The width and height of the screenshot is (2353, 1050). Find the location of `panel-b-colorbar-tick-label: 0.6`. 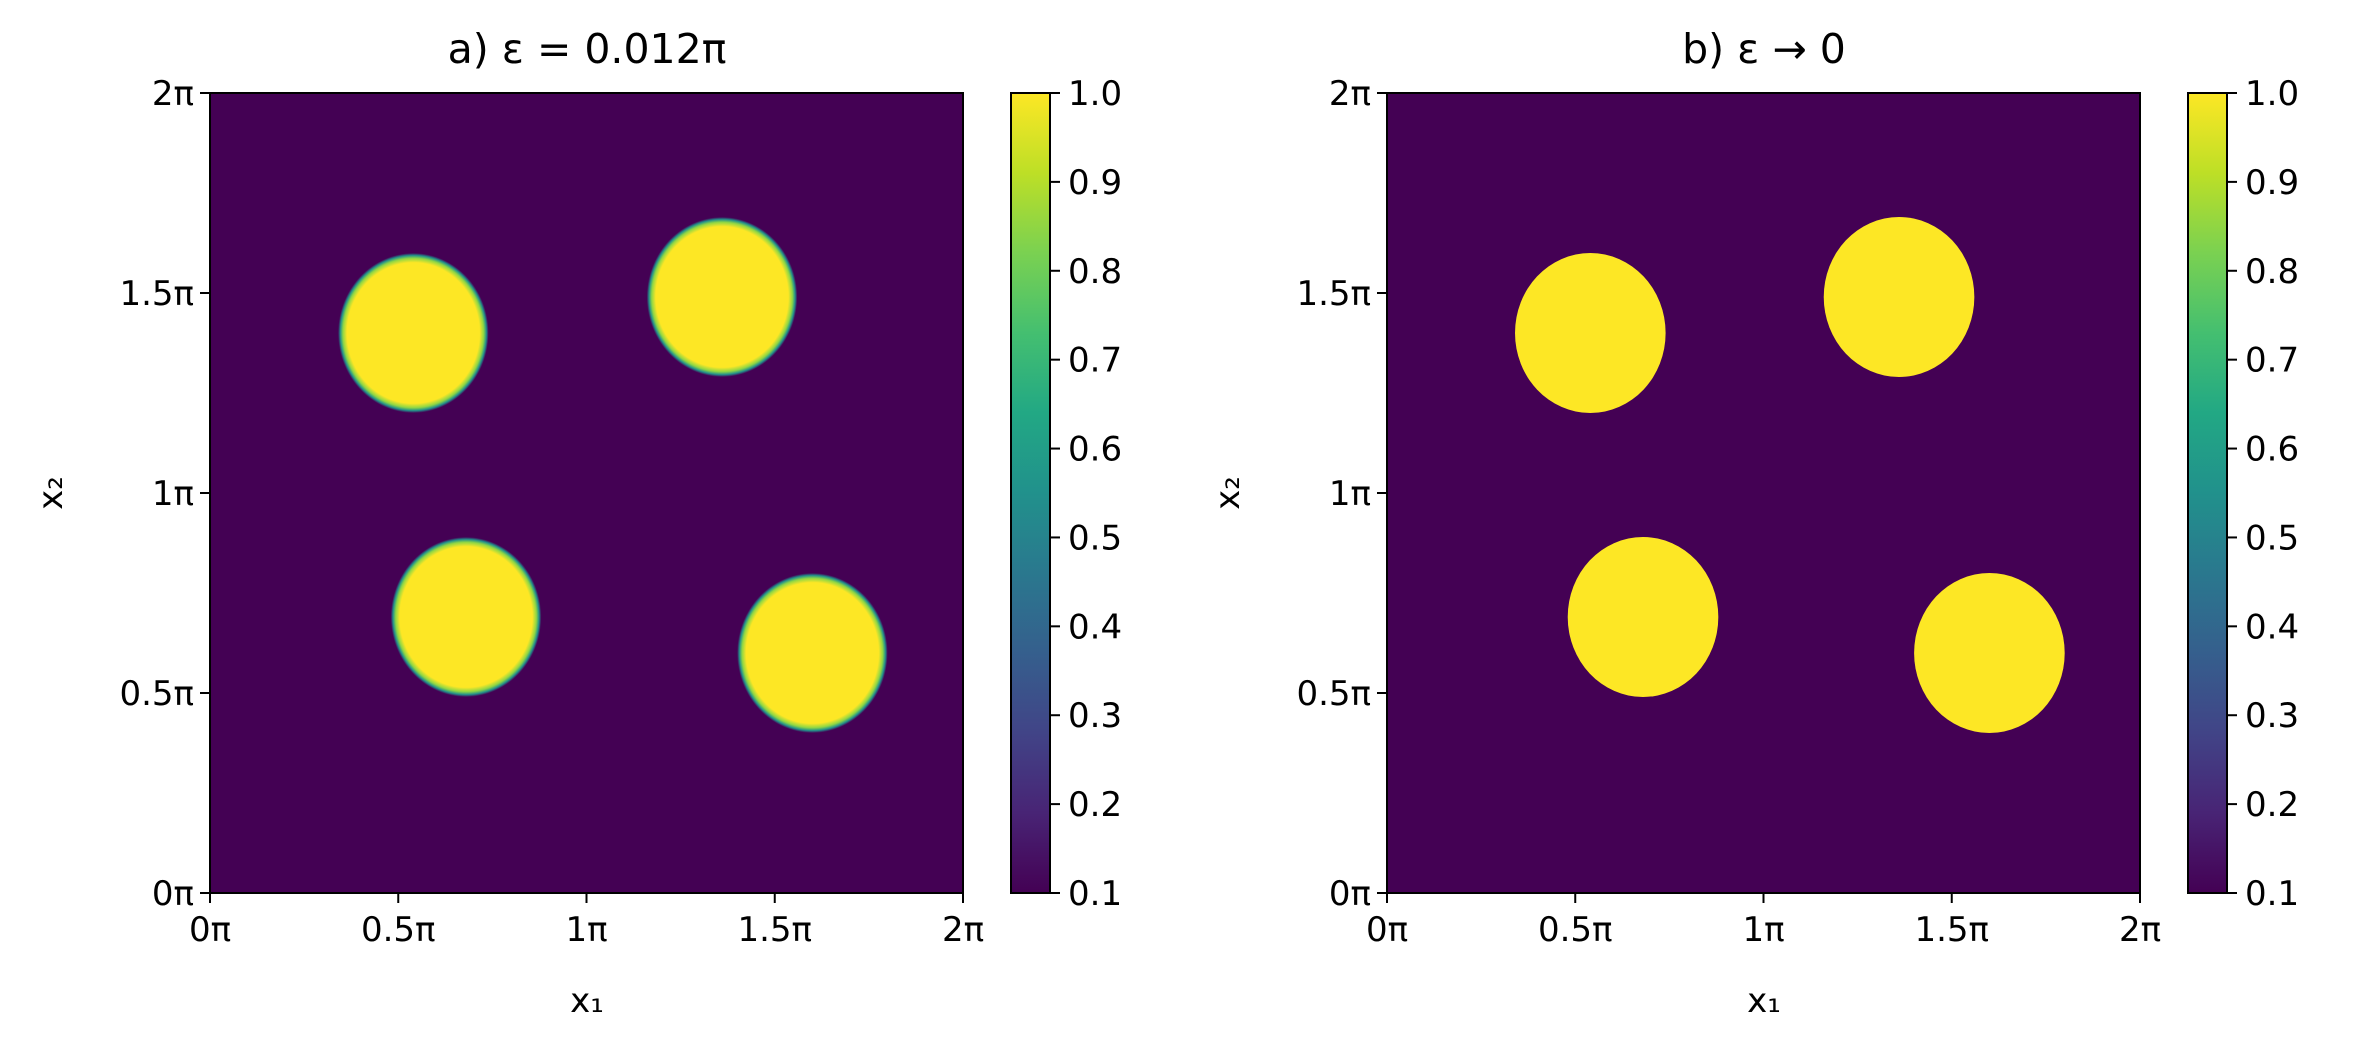

panel-b-colorbar-tick-label: 0.6 is located at coordinates (2272, 450).